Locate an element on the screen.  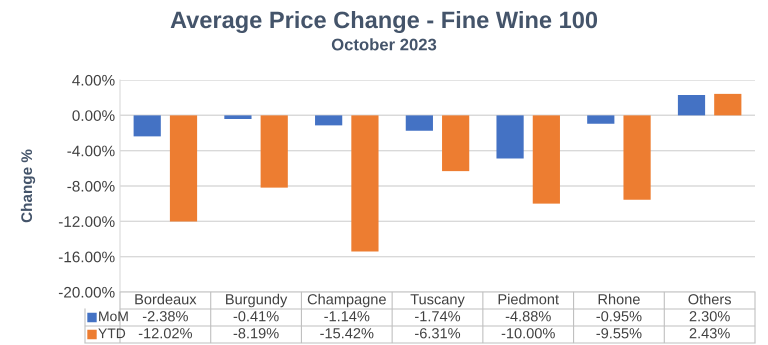
x-tick-label: Champagne is located at coordinates (347, 301).